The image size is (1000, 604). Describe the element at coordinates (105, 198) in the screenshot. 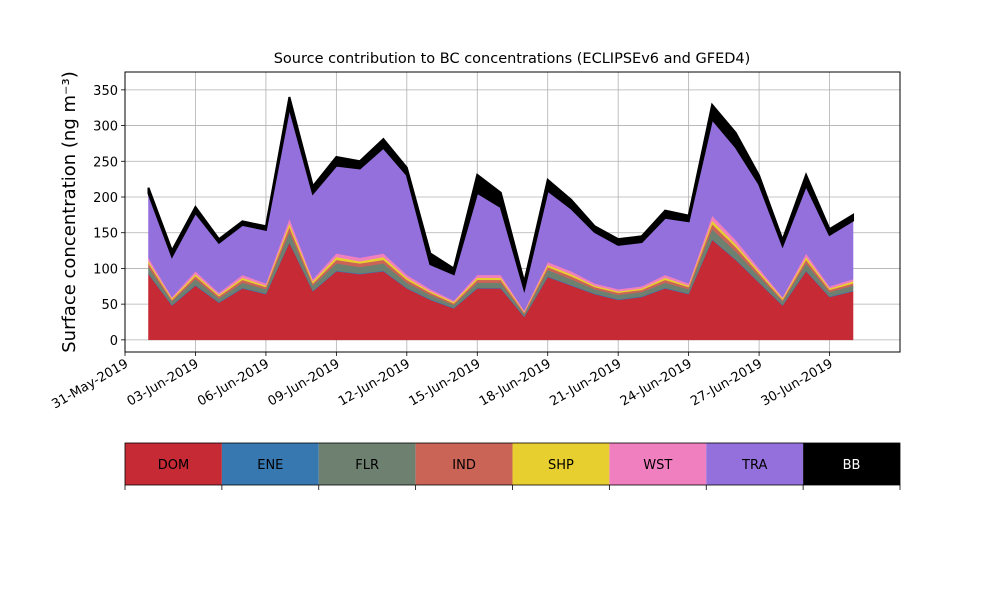

I see `y-tick-label: 200` at that location.